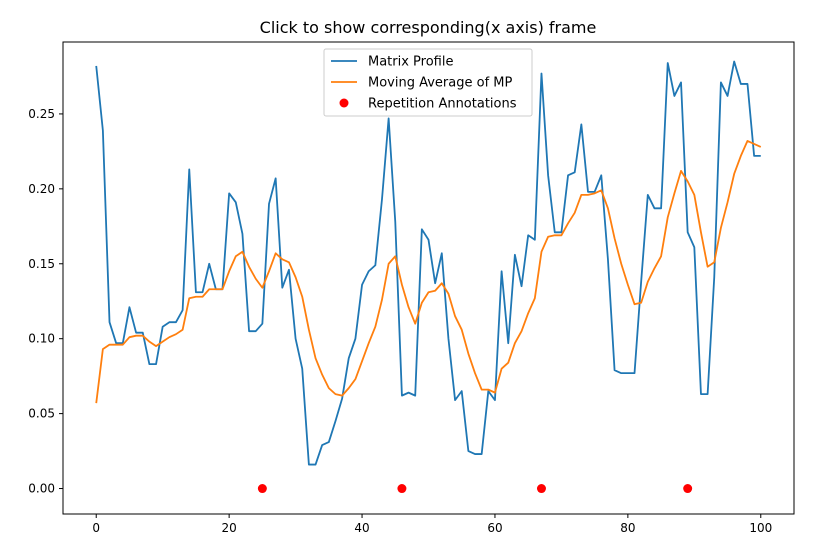 This screenshot has width=822, height=558. Describe the element at coordinates (442, 104) in the screenshot. I see `legend-label: Repetition Annotations` at that location.